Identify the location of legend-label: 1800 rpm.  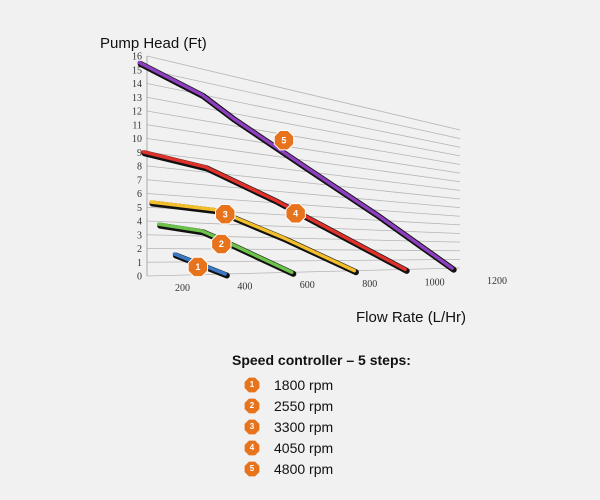
(304, 384).